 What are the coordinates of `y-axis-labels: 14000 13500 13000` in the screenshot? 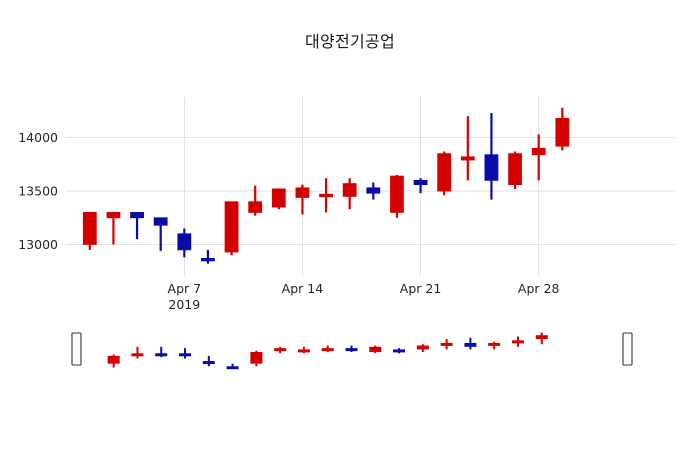 It's located at (38, 191).